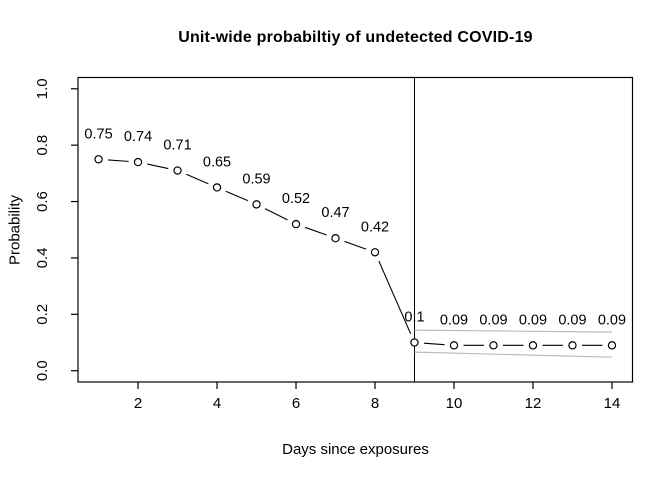 The height and width of the screenshot is (480, 672). Describe the element at coordinates (375, 227) in the screenshot. I see `data-point-label: 0.42` at that location.